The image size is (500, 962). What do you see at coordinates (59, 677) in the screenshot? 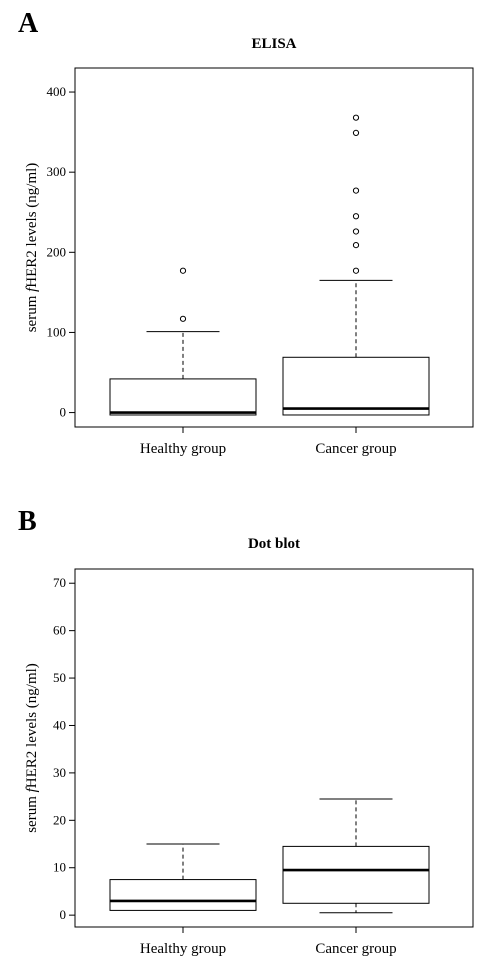
I see `y-tick-label: 50` at bounding box center [59, 677].